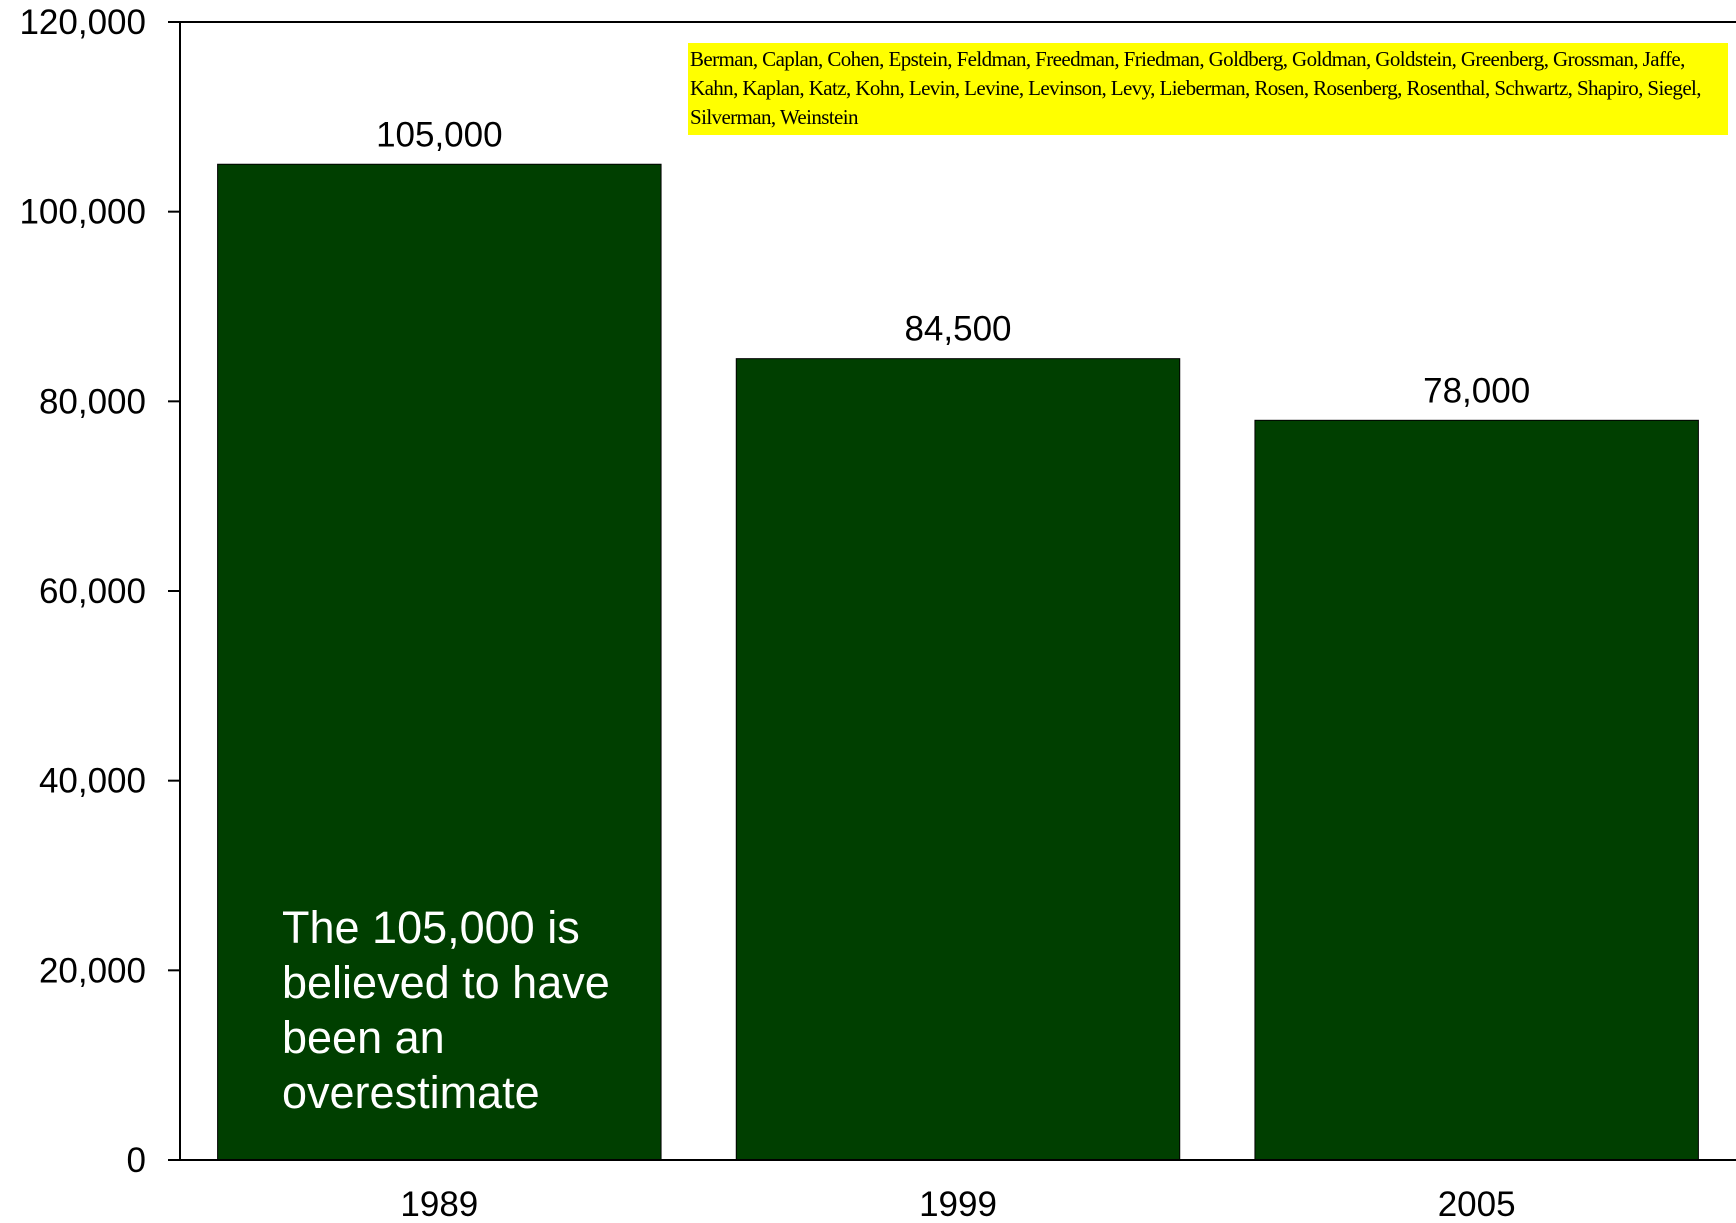 The height and width of the screenshot is (1223, 1736). I want to click on y-tick-label: 60,000, so click(92, 591).